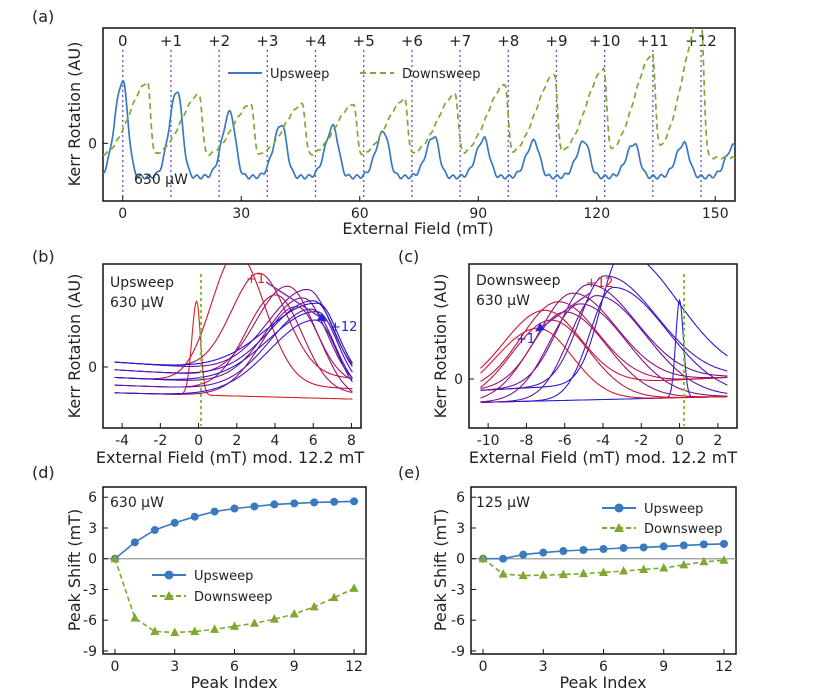  Describe the element at coordinates (673, 509) in the screenshot. I see `legend-e-upsweep-label: Upsweep` at that location.